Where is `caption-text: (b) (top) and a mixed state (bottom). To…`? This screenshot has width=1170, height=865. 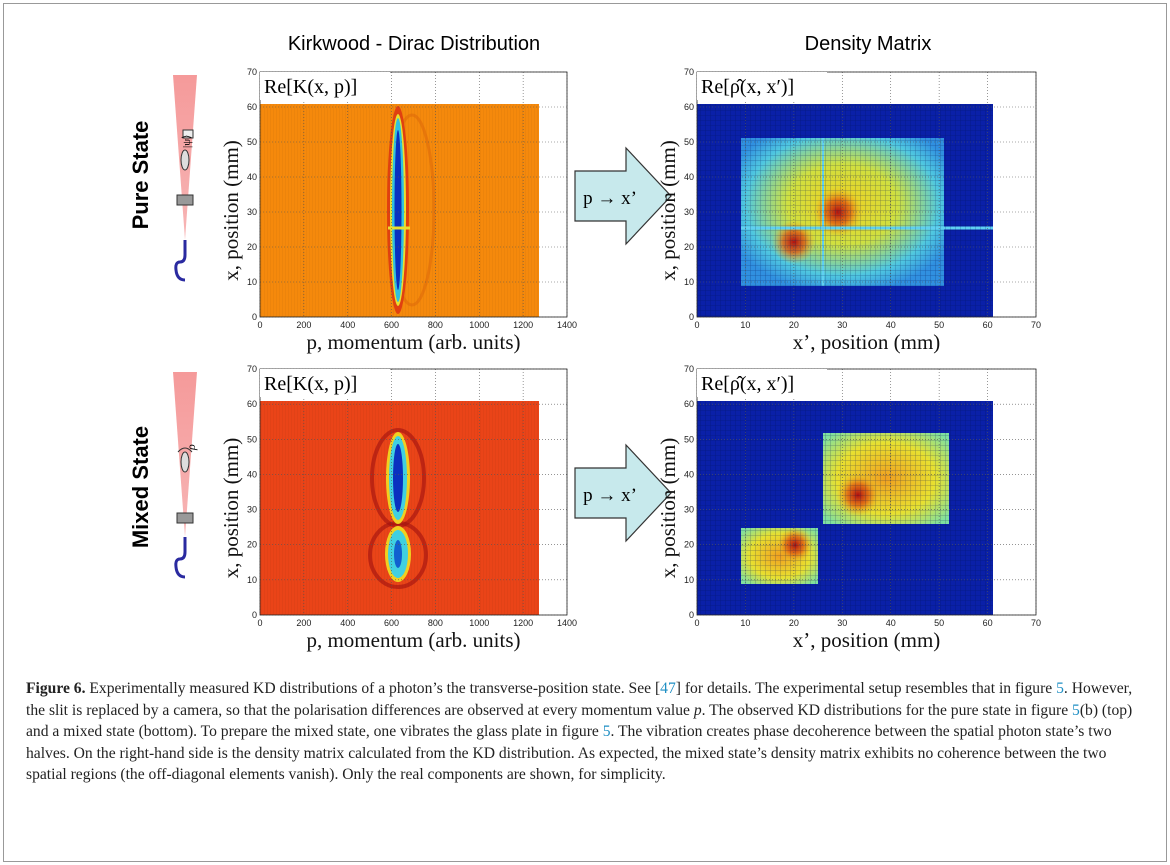 caption-text: (b) (top) and a mixed state (bottom). To… is located at coordinates (579, 721).